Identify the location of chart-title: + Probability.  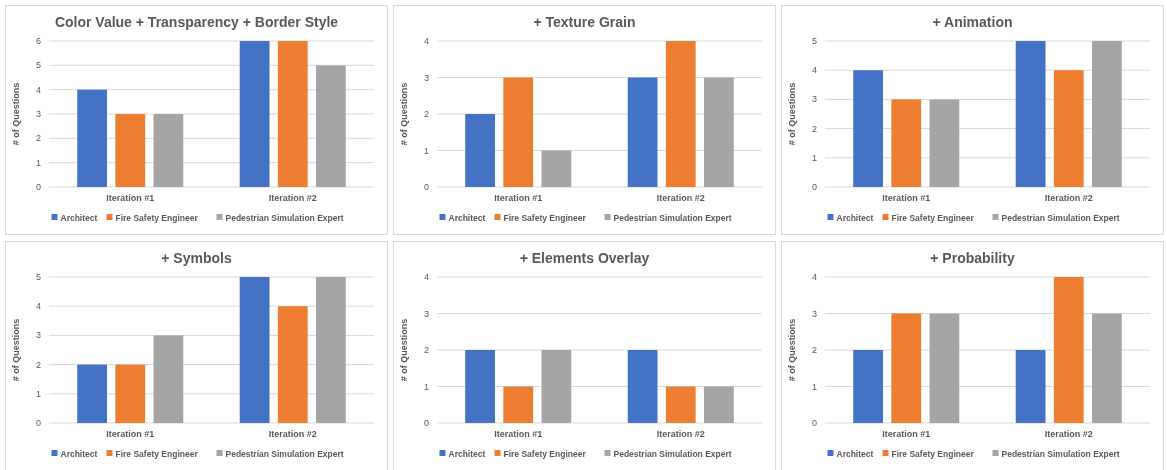
(972, 258).